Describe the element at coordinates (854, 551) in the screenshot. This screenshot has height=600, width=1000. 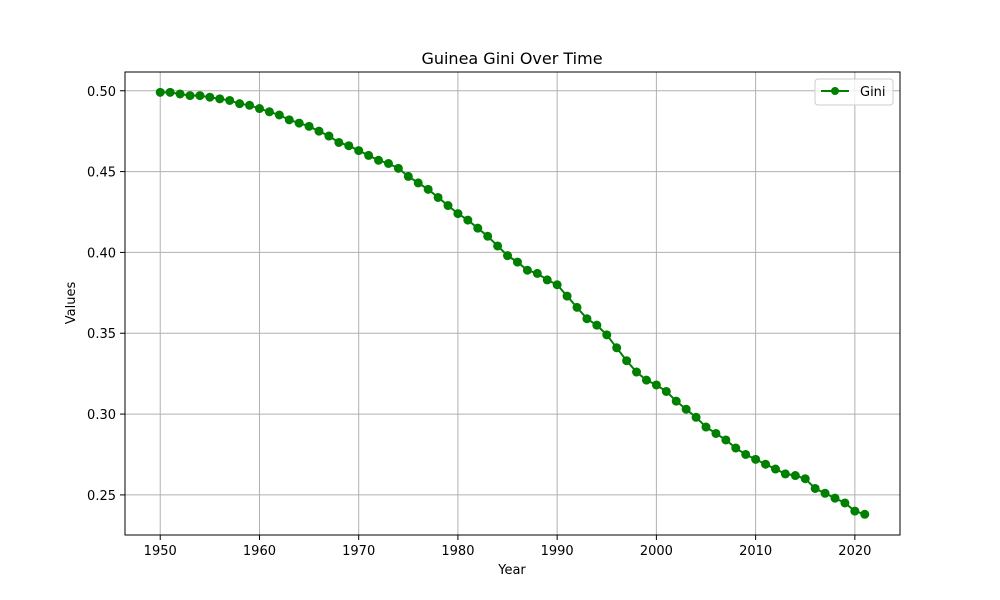
I see `x-tick-label: 2020` at that location.